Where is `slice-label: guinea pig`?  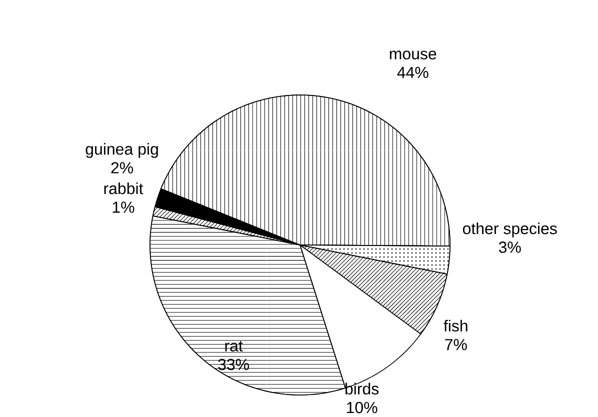 slice-label: guinea pig is located at coordinates (122, 150).